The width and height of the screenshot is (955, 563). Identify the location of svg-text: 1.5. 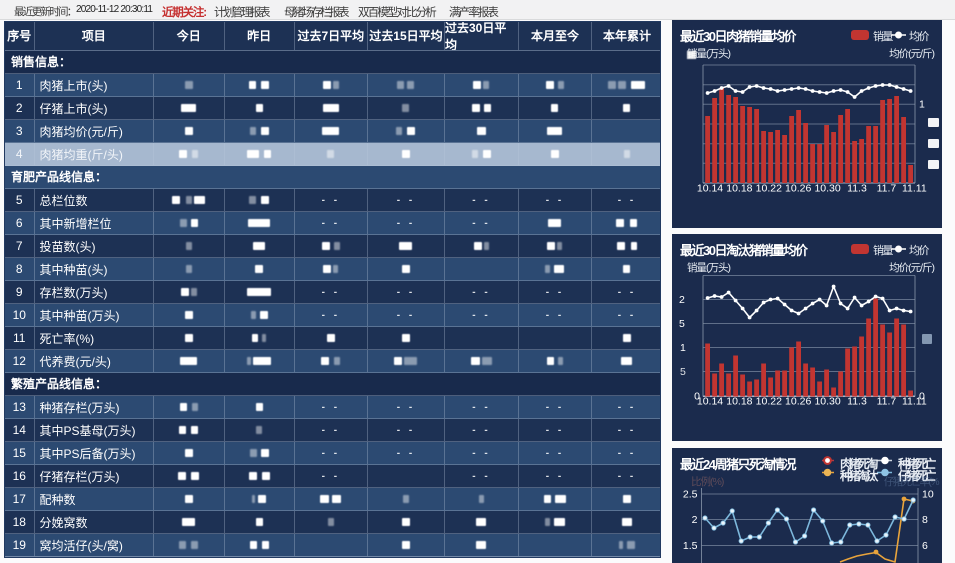
(690, 546).